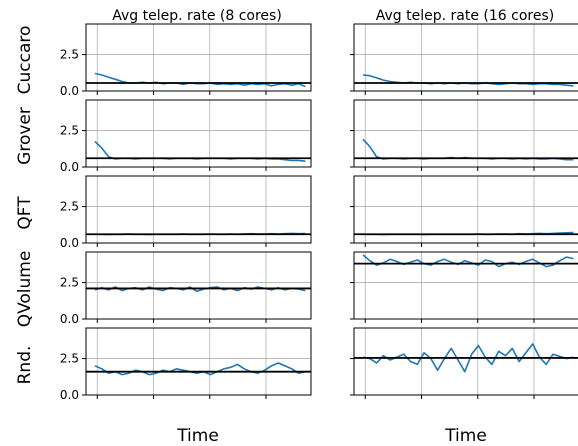  What do you see at coordinates (198, 209) in the screenshot?
I see `panel-frame-qft-8-cores` at bounding box center [198, 209].